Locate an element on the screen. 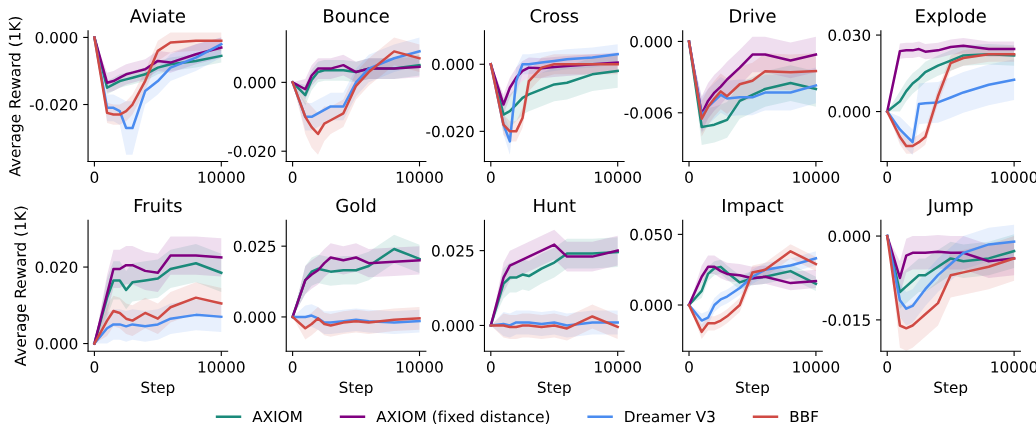 The image size is (1036, 439). legend-label: AXIOM is located at coordinates (277, 416).